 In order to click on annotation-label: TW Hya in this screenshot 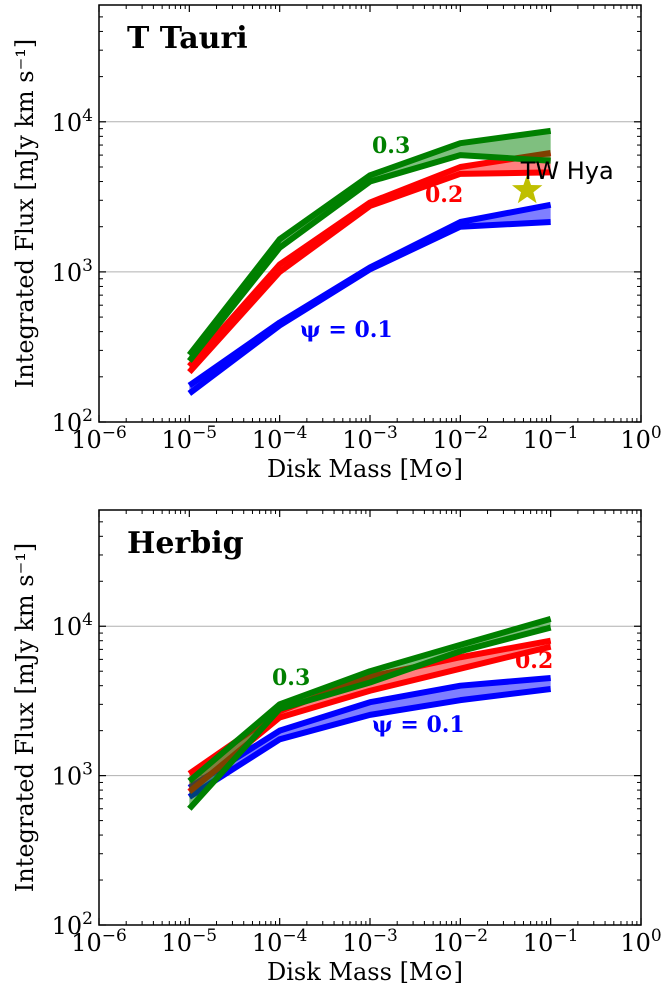, I will do `click(567, 171)`.